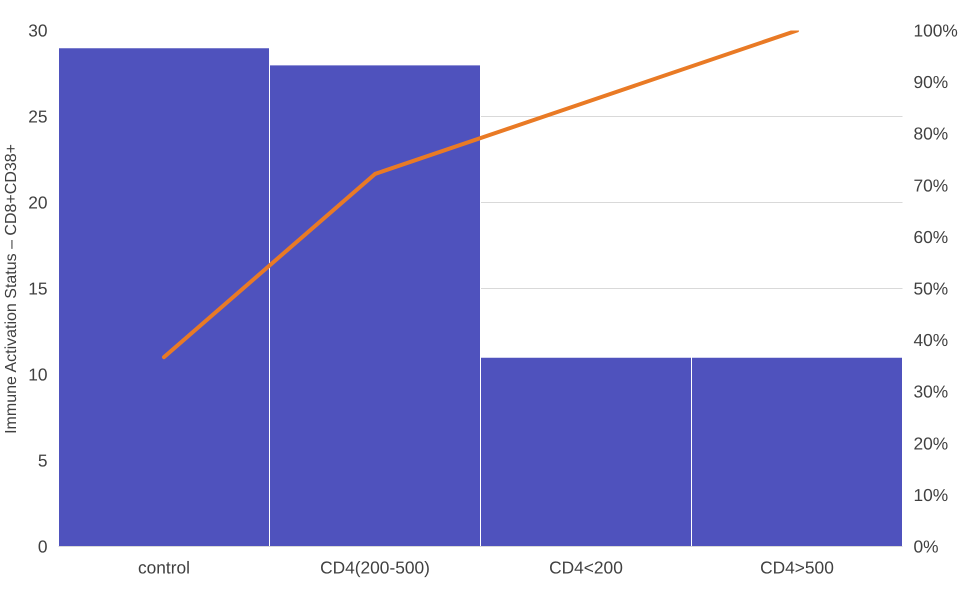 The image size is (972, 590). What do you see at coordinates (926, 546) in the screenshot?
I see `y2-tick-label: 0%` at bounding box center [926, 546].